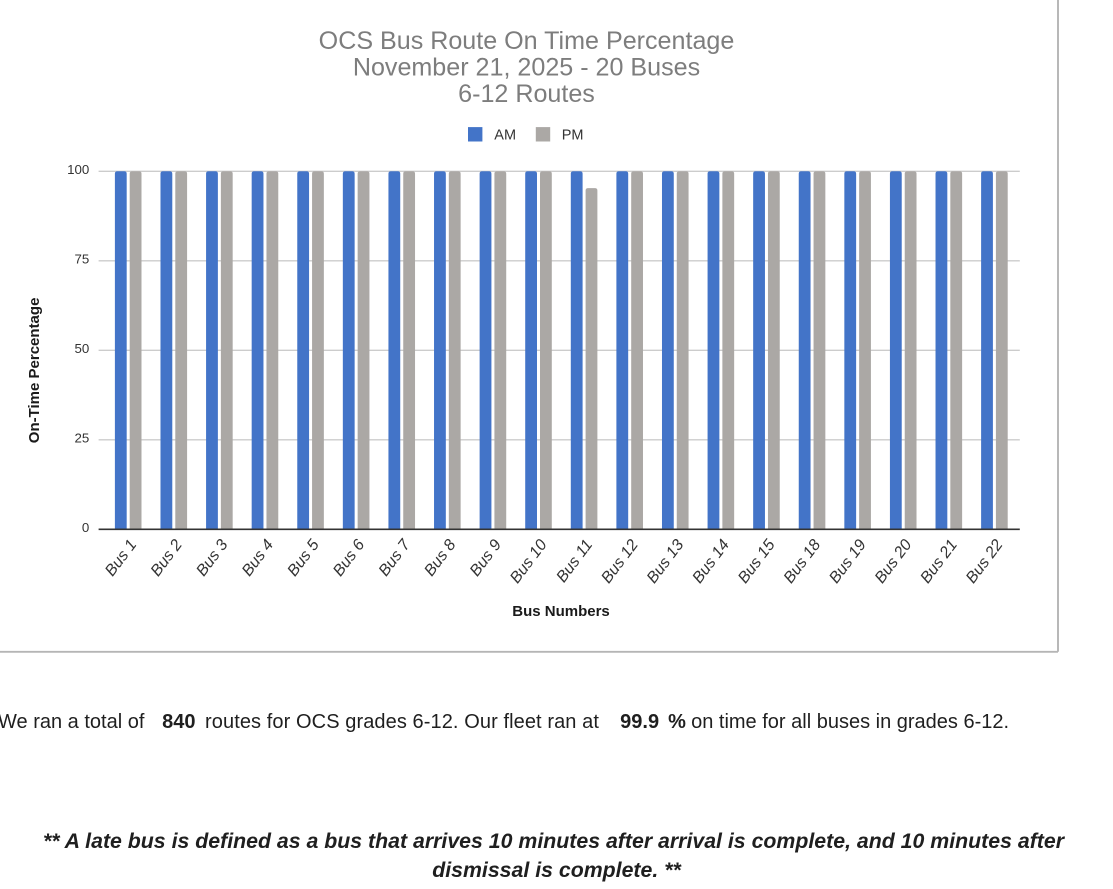 The image size is (1113, 889). What do you see at coordinates (526, 67) in the screenshot?
I see `svg-text: November 21, 2025 - 20 Buses` at bounding box center [526, 67].